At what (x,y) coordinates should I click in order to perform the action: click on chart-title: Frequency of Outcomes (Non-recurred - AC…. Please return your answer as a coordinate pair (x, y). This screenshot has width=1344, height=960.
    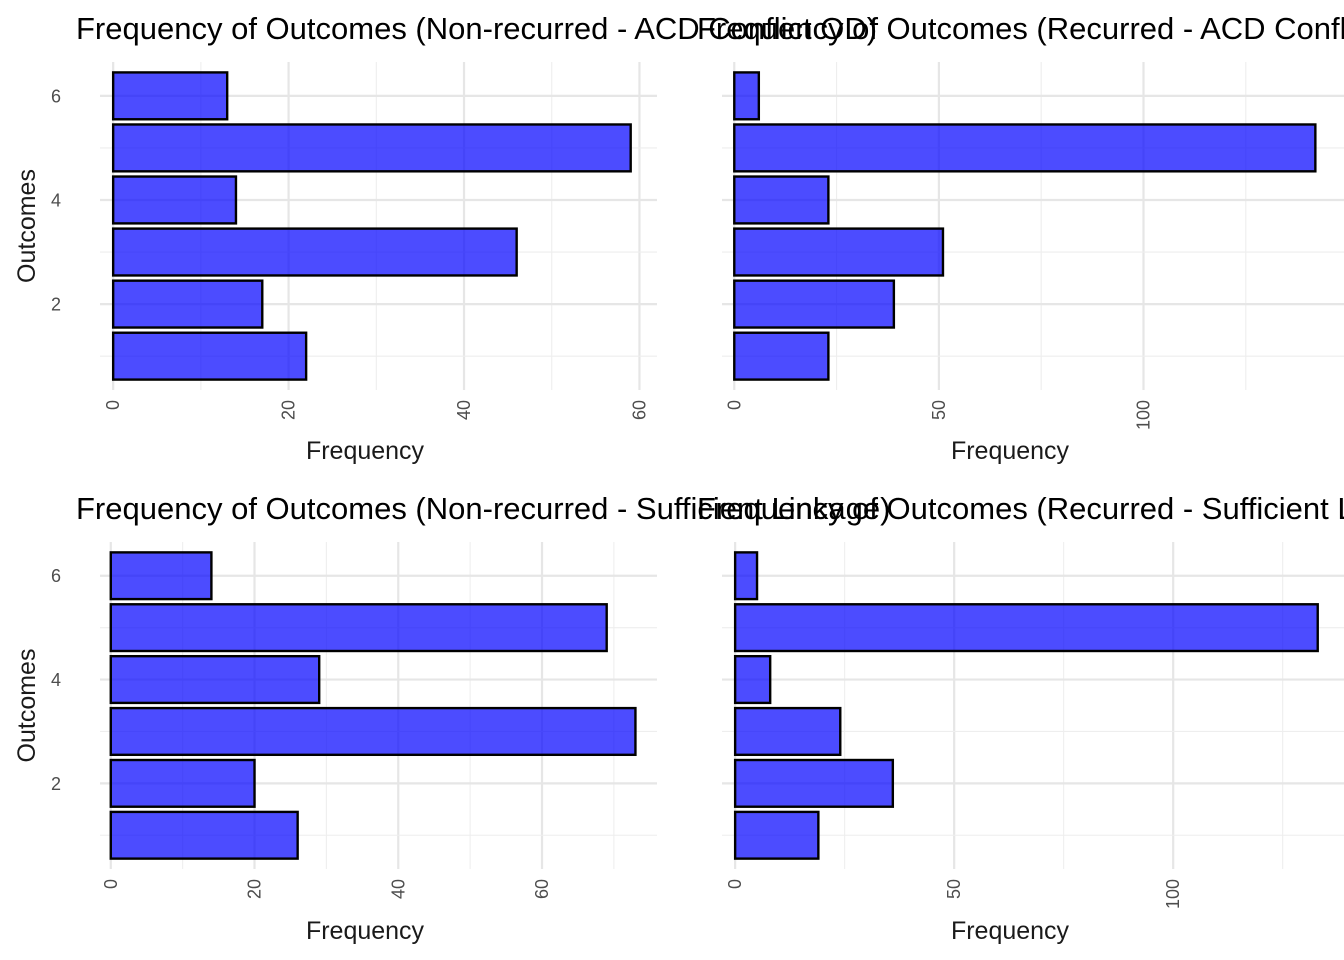
    Looking at the image, I should click on (476, 28).